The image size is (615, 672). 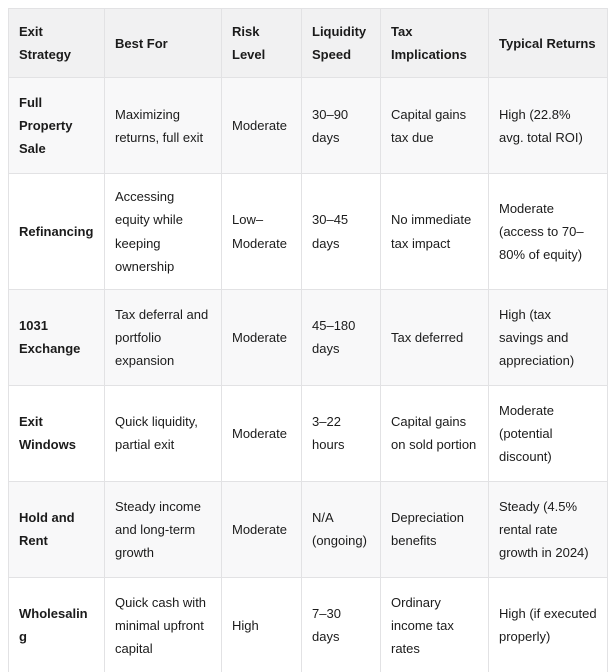 I want to click on table-cell: High (tax savings and appreciation), so click(x=548, y=337).